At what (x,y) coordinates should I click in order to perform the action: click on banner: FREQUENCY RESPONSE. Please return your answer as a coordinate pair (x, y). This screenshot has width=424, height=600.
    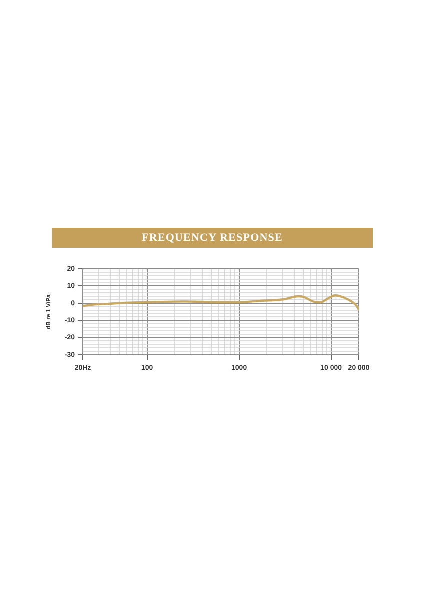
    Looking at the image, I should click on (212, 238).